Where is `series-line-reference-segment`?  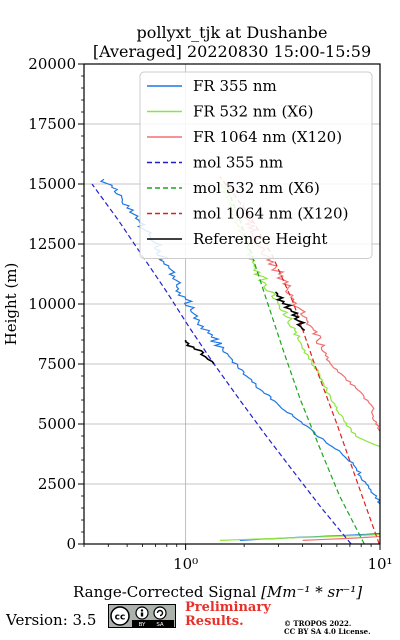 series-line-reference-segment is located at coordinates (290, 311).